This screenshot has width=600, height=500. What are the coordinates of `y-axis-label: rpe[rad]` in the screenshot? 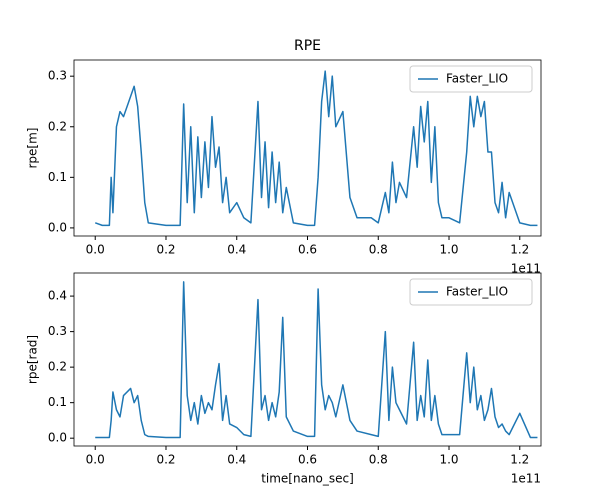 It's located at (33, 359).